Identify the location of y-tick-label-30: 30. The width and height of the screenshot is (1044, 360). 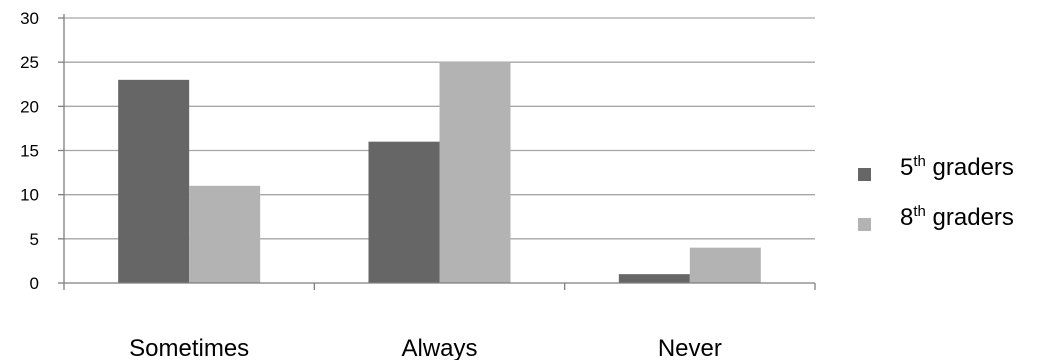
(29, 18).